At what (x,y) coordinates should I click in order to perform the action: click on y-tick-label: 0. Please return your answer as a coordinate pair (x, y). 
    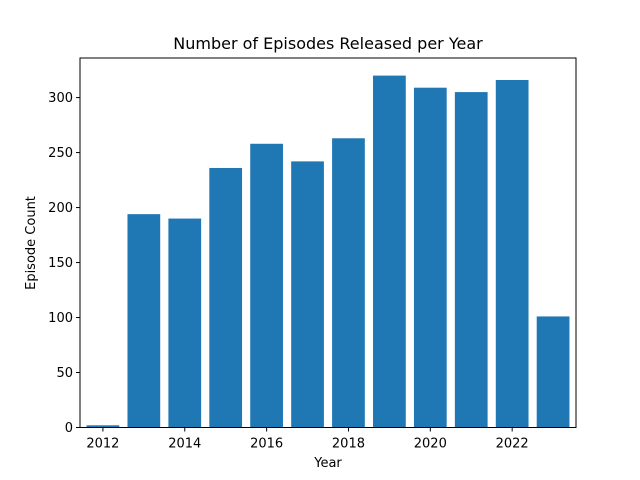
    Looking at the image, I should click on (69, 428).